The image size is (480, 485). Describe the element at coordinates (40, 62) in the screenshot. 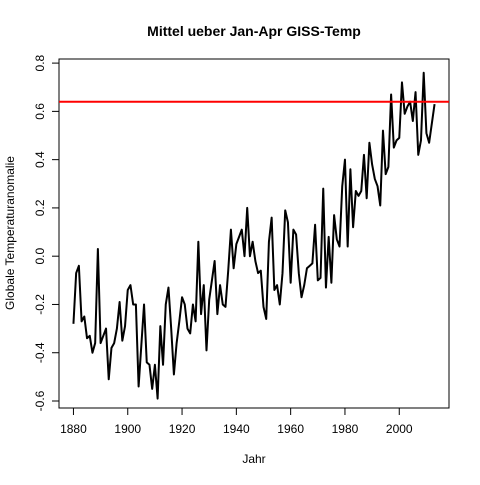

I see `y-tick-label: 0.8` at that location.